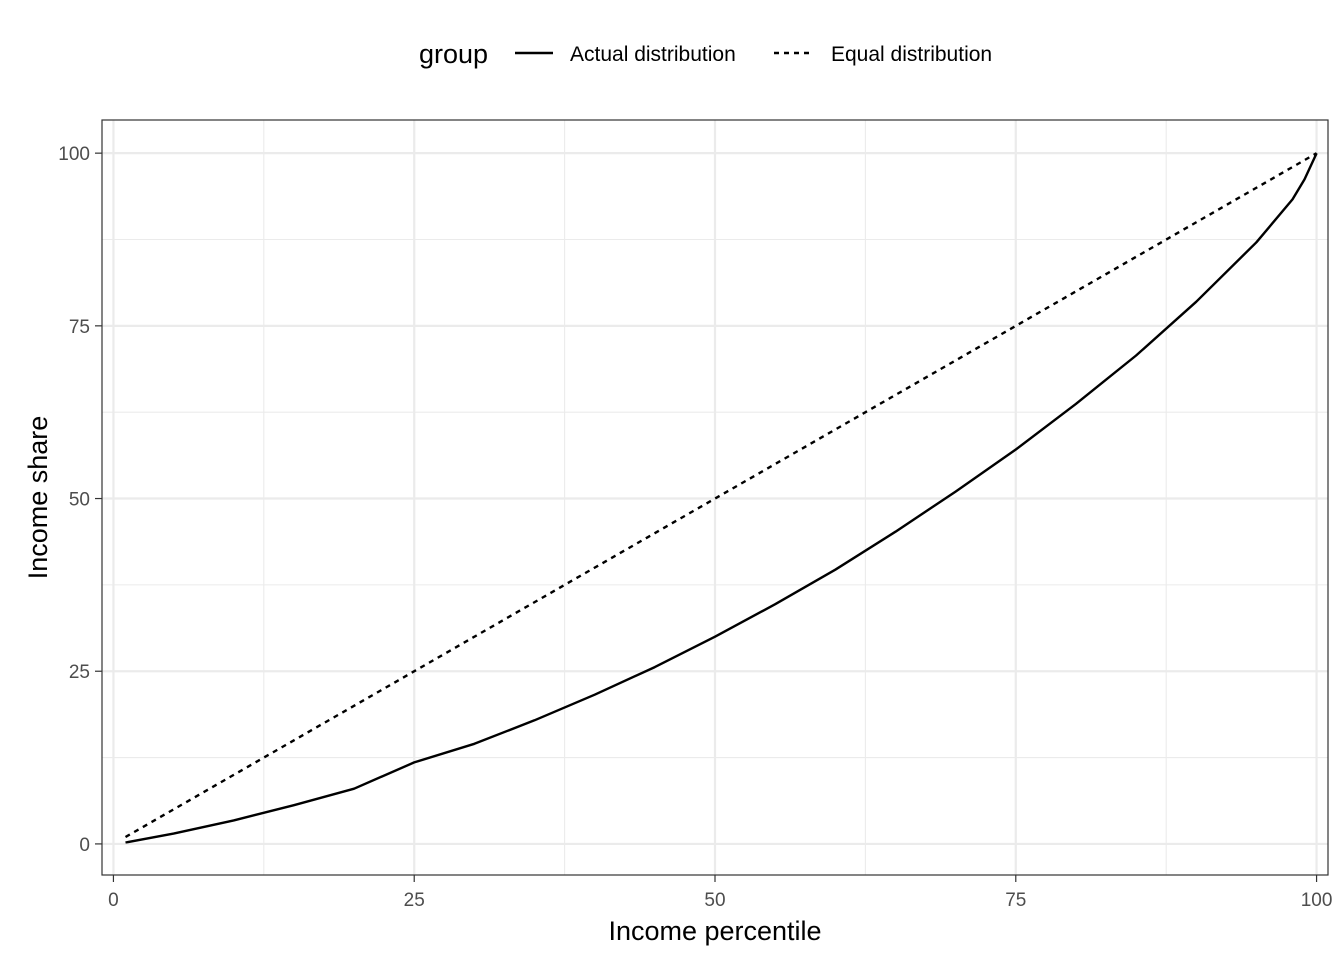 The image size is (1344, 965). Describe the element at coordinates (1015, 900) in the screenshot. I see `x-tick-label-3: 75` at that location.